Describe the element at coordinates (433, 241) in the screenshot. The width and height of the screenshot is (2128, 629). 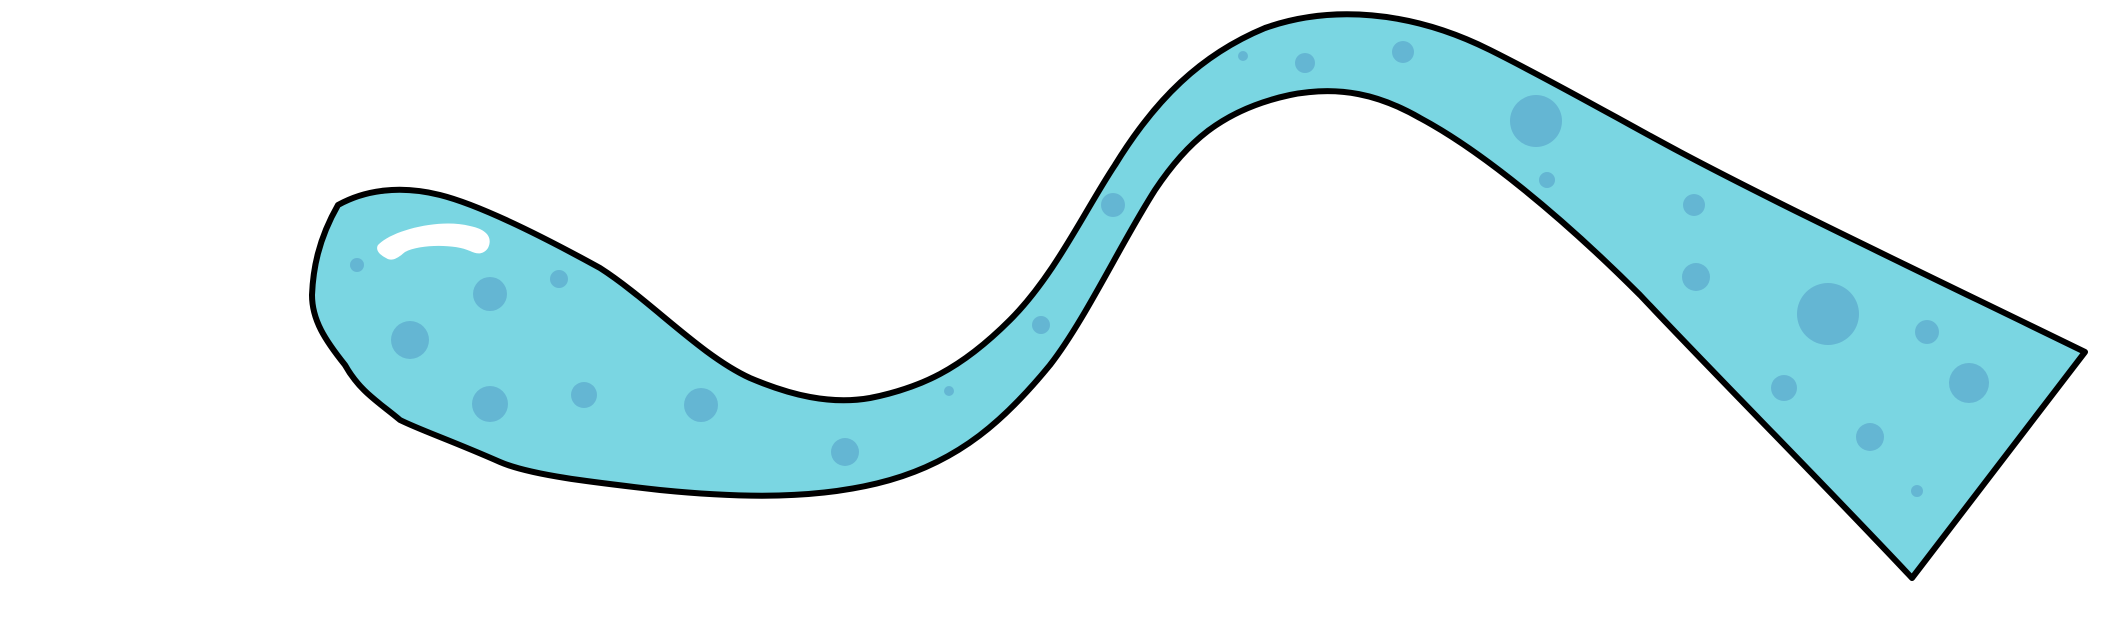
I see `highlight-shine` at that location.